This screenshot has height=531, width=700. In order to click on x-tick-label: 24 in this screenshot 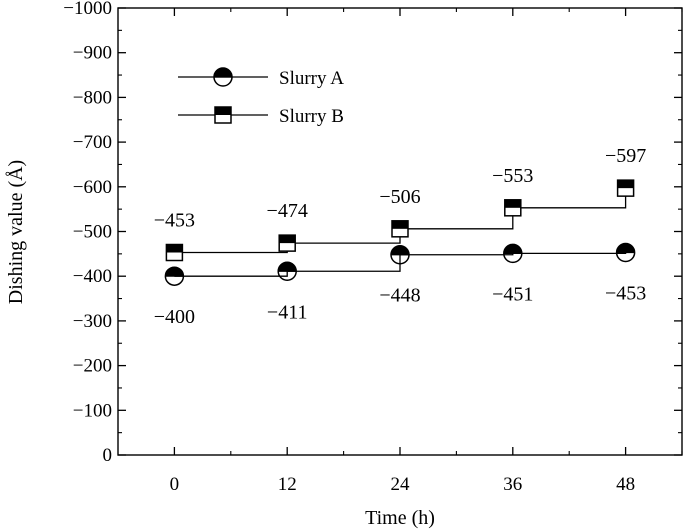, I will do `click(401, 484)`.